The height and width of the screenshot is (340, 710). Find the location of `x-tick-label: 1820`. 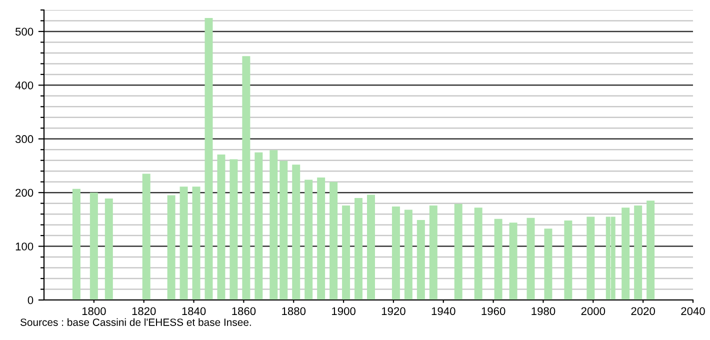

x-tick-label: 1820 is located at coordinates (144, 311).